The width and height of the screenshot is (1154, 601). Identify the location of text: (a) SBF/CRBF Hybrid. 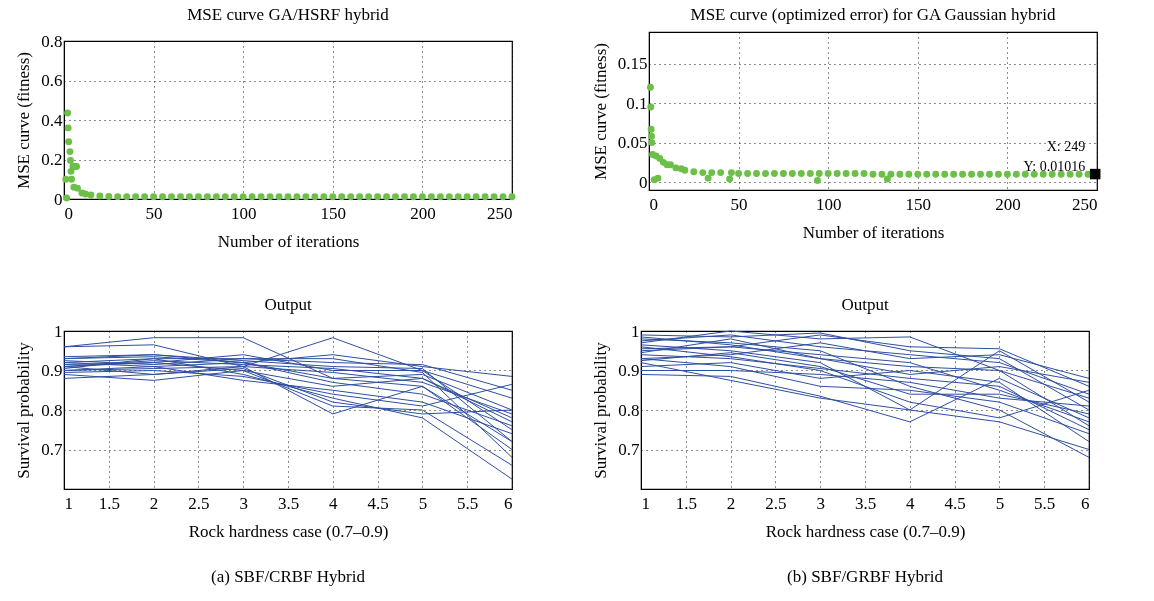
(288, 576).